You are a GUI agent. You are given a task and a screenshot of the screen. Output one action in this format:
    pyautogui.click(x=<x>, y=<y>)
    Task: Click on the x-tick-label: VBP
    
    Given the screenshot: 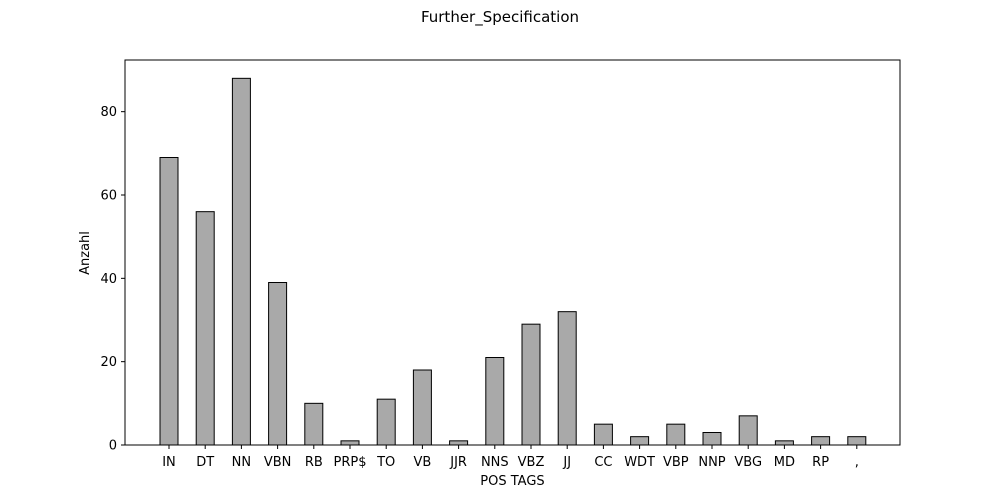 What is the action you would take?
    pyautogui.click(x=676, y=462)
    